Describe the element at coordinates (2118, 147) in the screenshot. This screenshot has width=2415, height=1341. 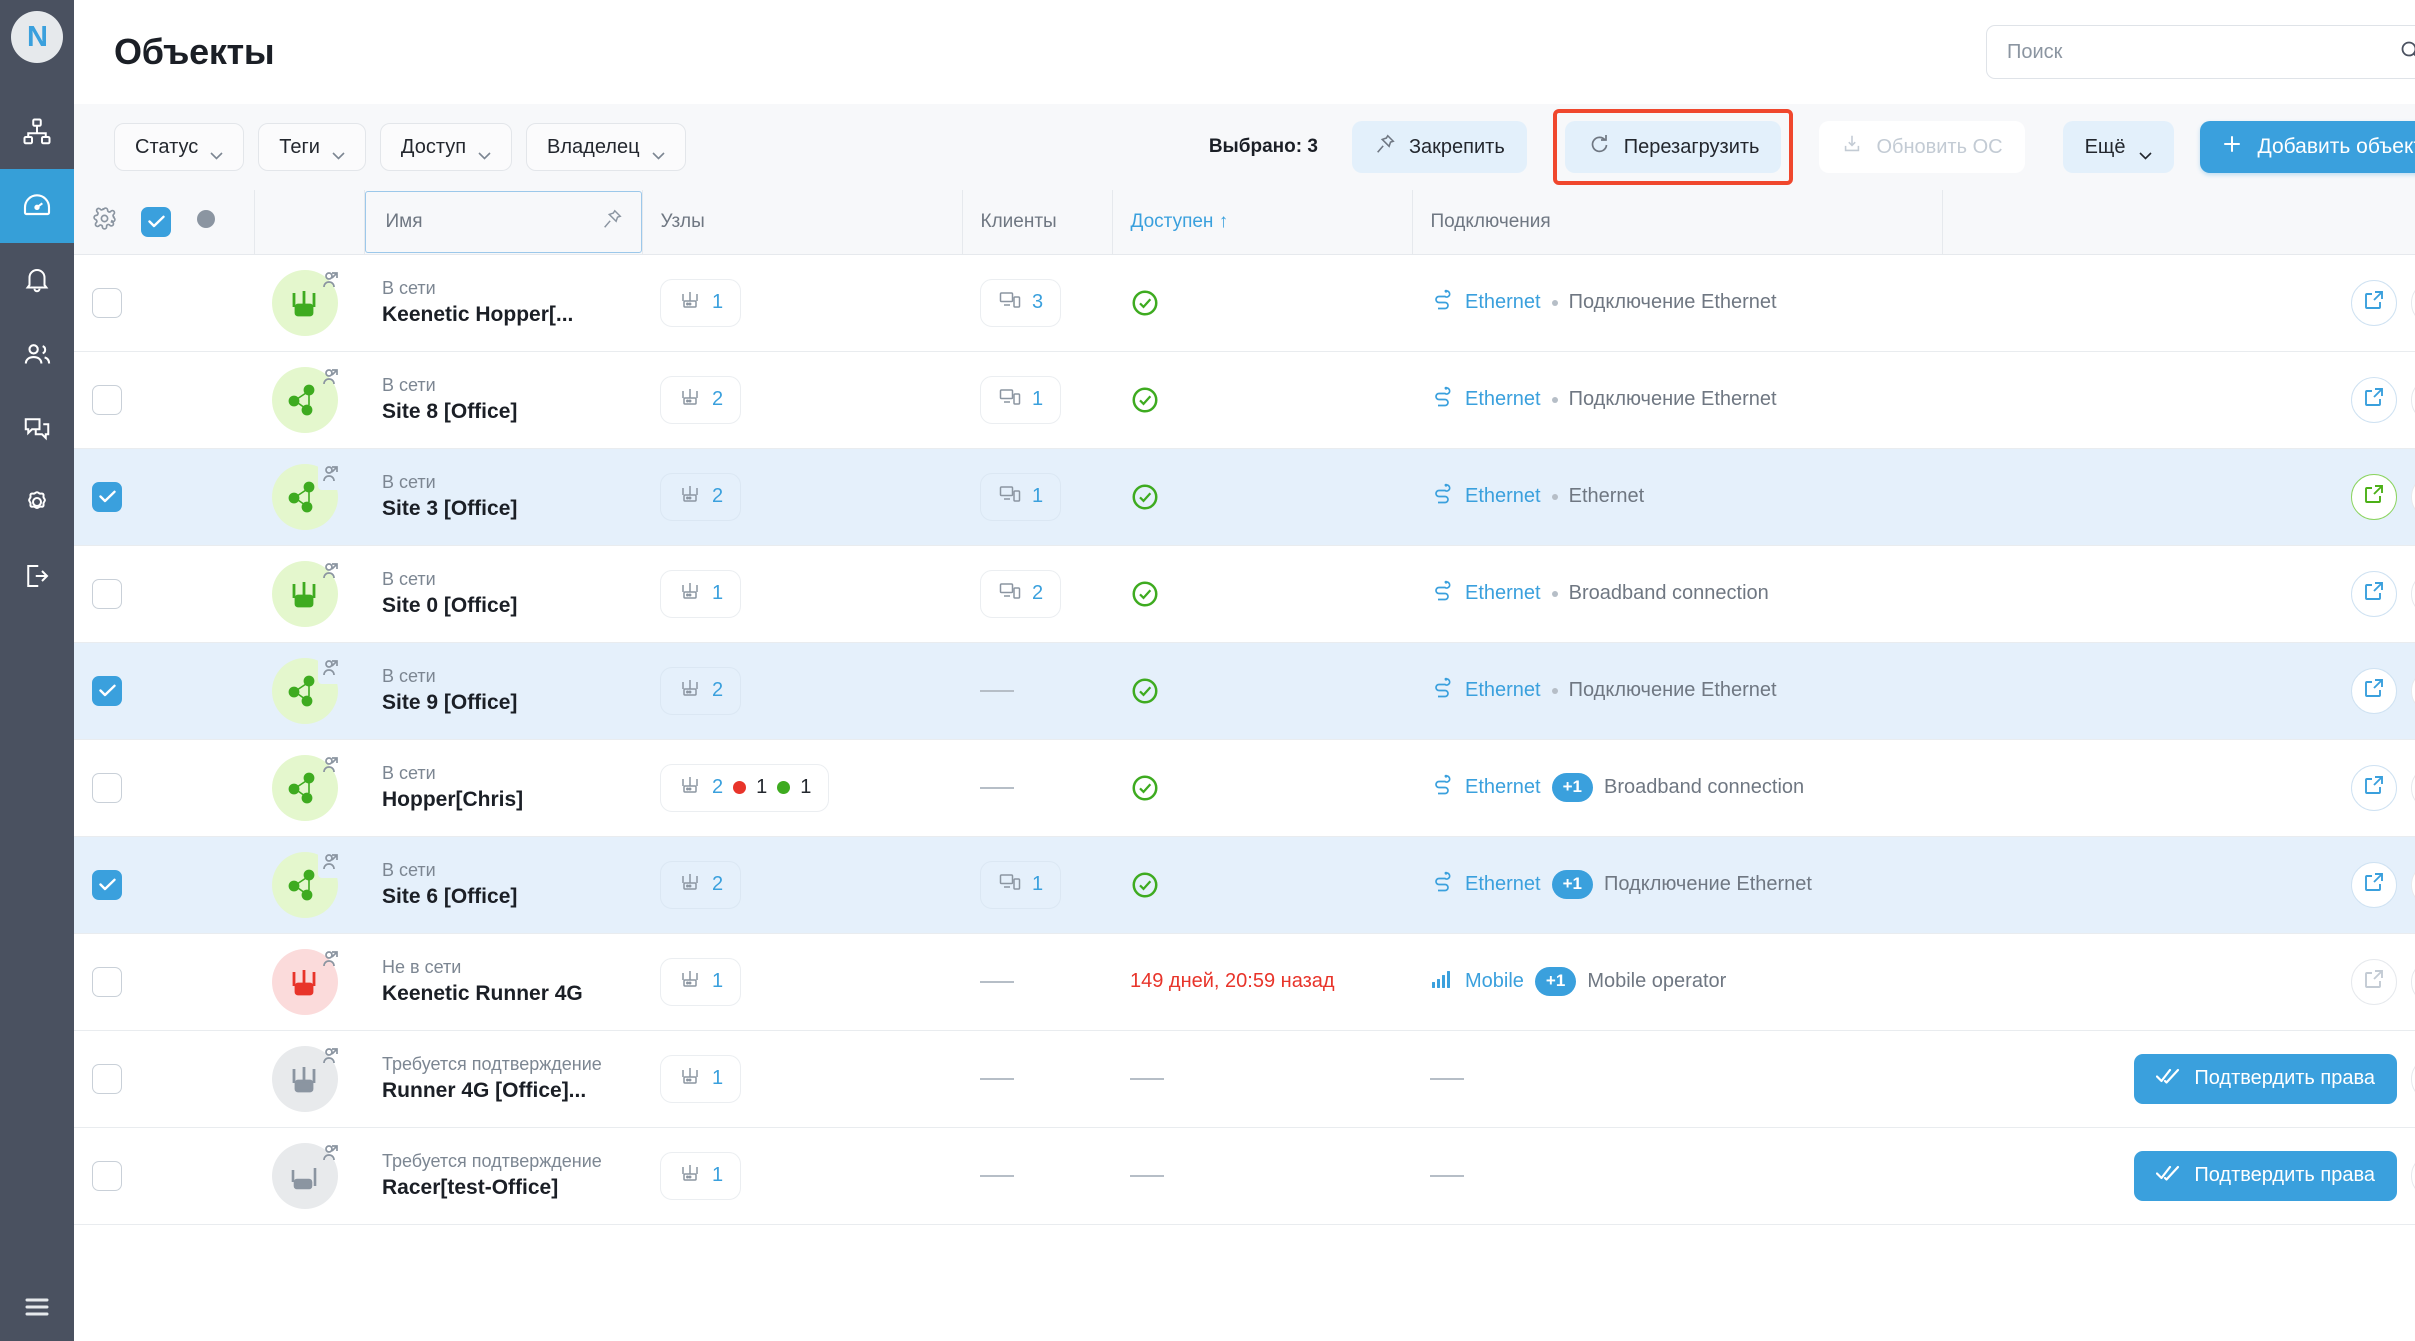
I see `more-button: Ещё` at that location.